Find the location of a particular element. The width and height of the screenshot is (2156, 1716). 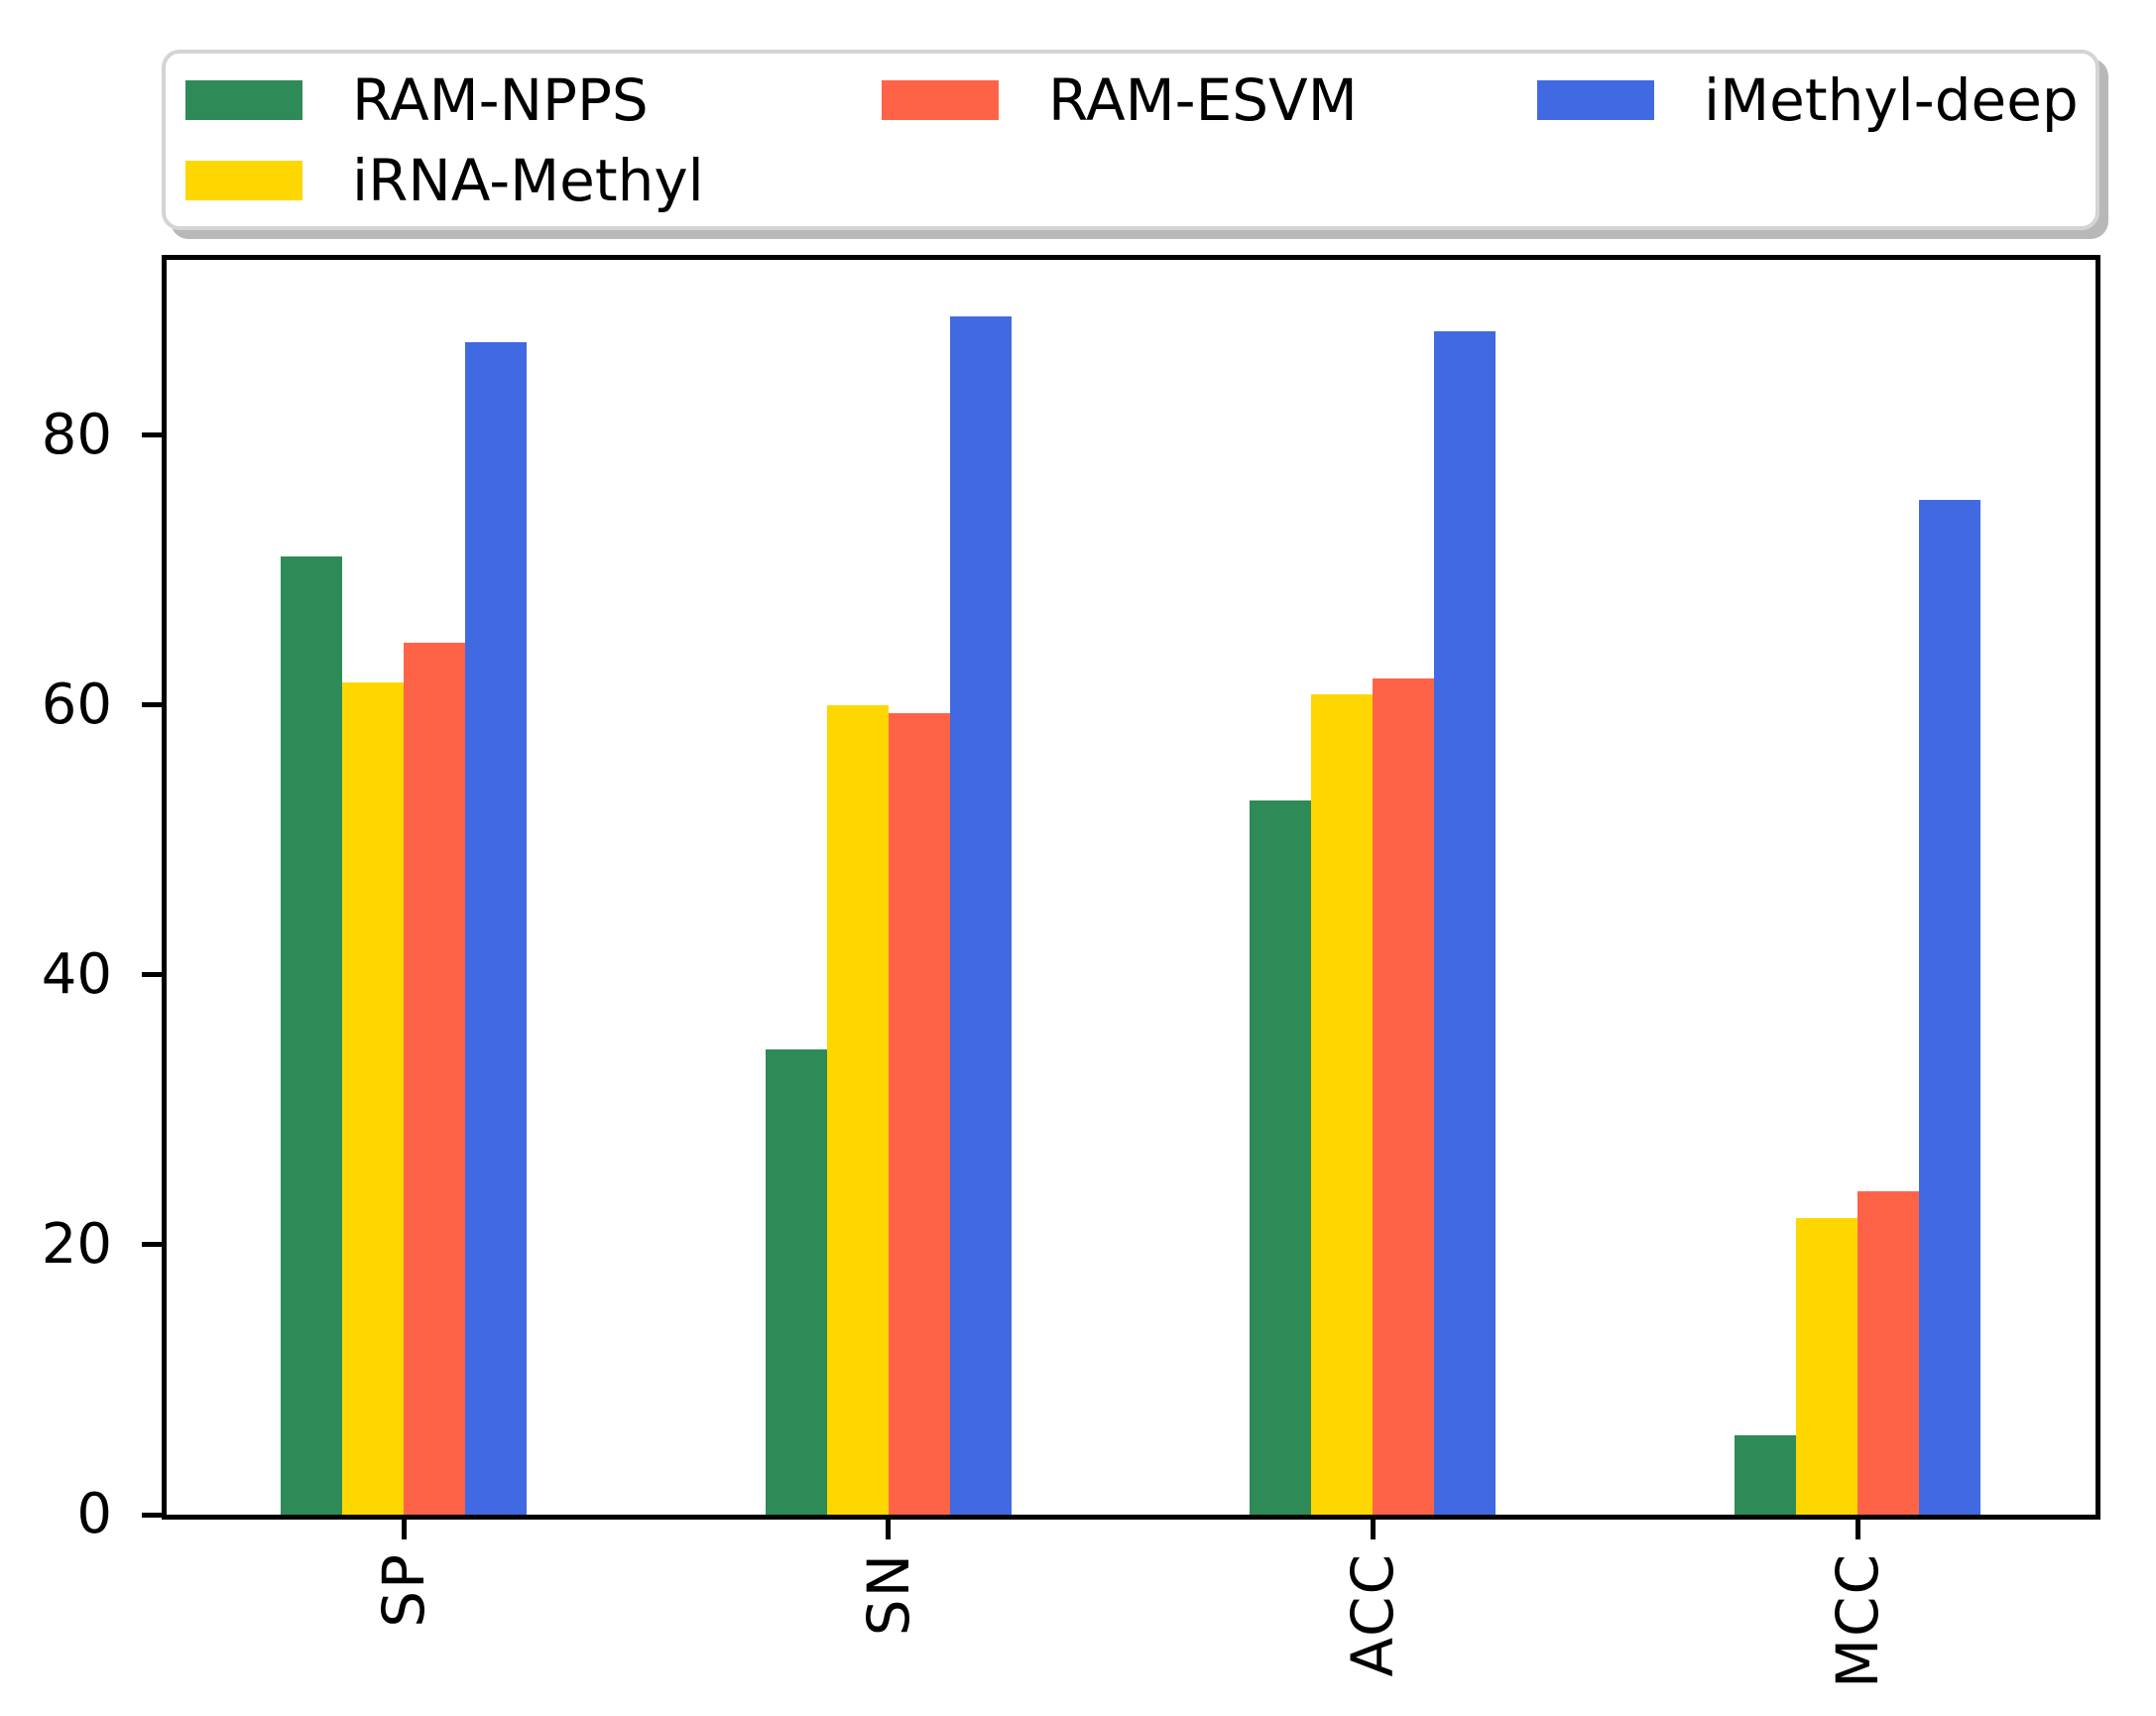

y-tick-label-40: 40 is located at coordinates (76, 974).